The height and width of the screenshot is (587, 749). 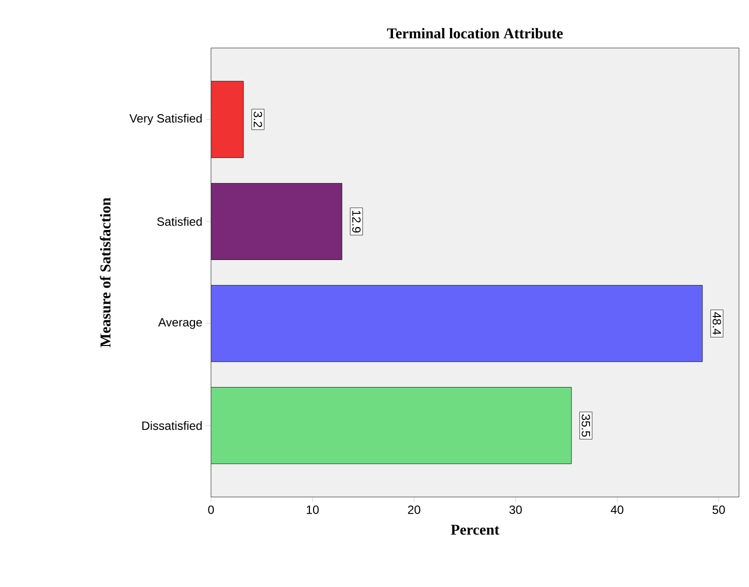 I want to click on x-tick-label: 40, so click(x=617, y=510).